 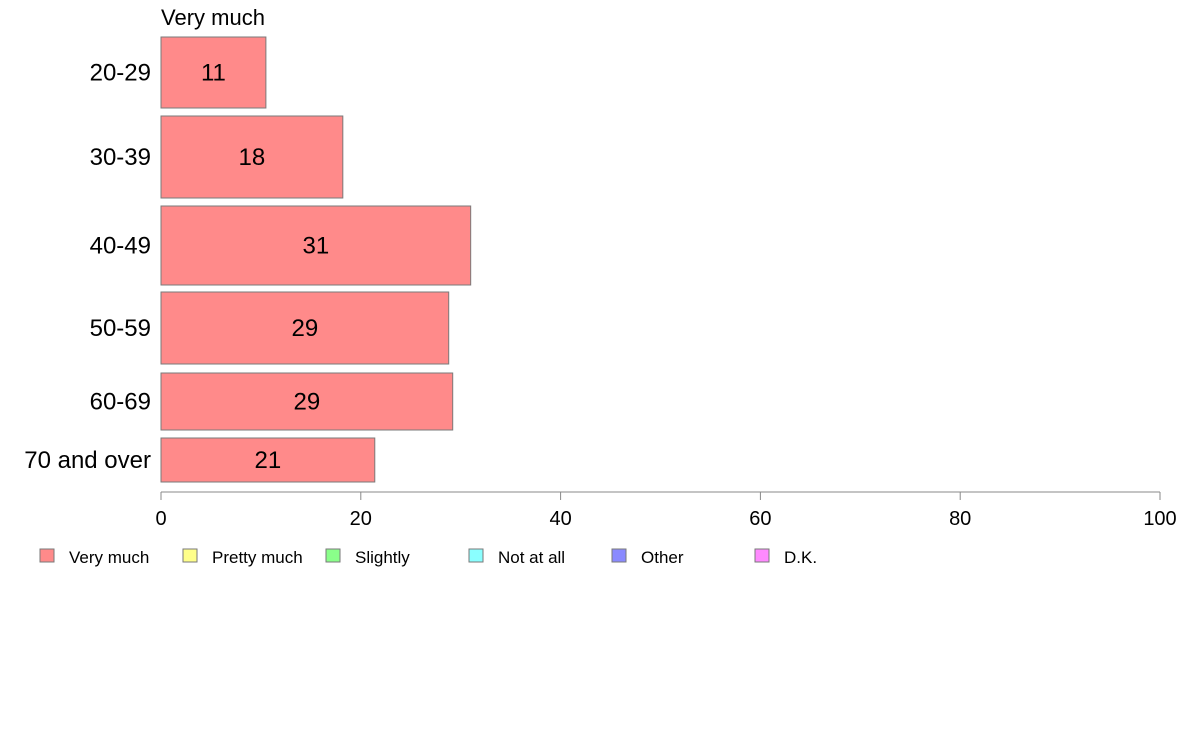 What do you see at coordinates (120, 402) in the screenshot?
I see `category-label: 60-69` at bounding box center [120, 402].